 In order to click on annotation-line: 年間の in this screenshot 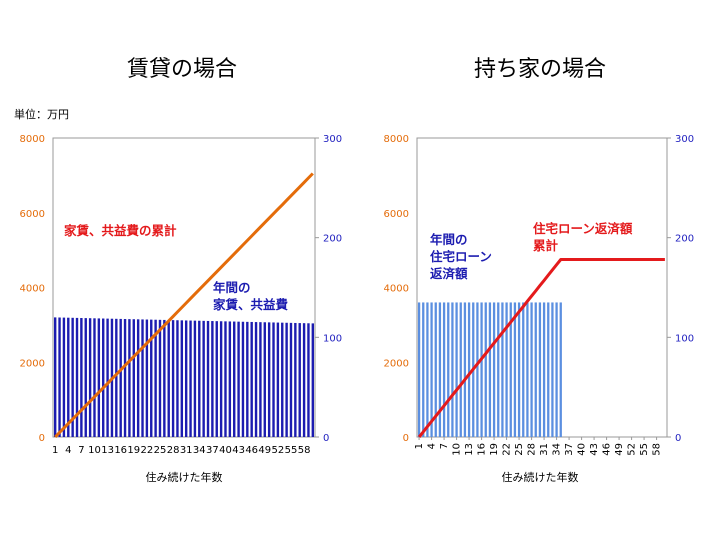, I will do `click(232, 287)`.